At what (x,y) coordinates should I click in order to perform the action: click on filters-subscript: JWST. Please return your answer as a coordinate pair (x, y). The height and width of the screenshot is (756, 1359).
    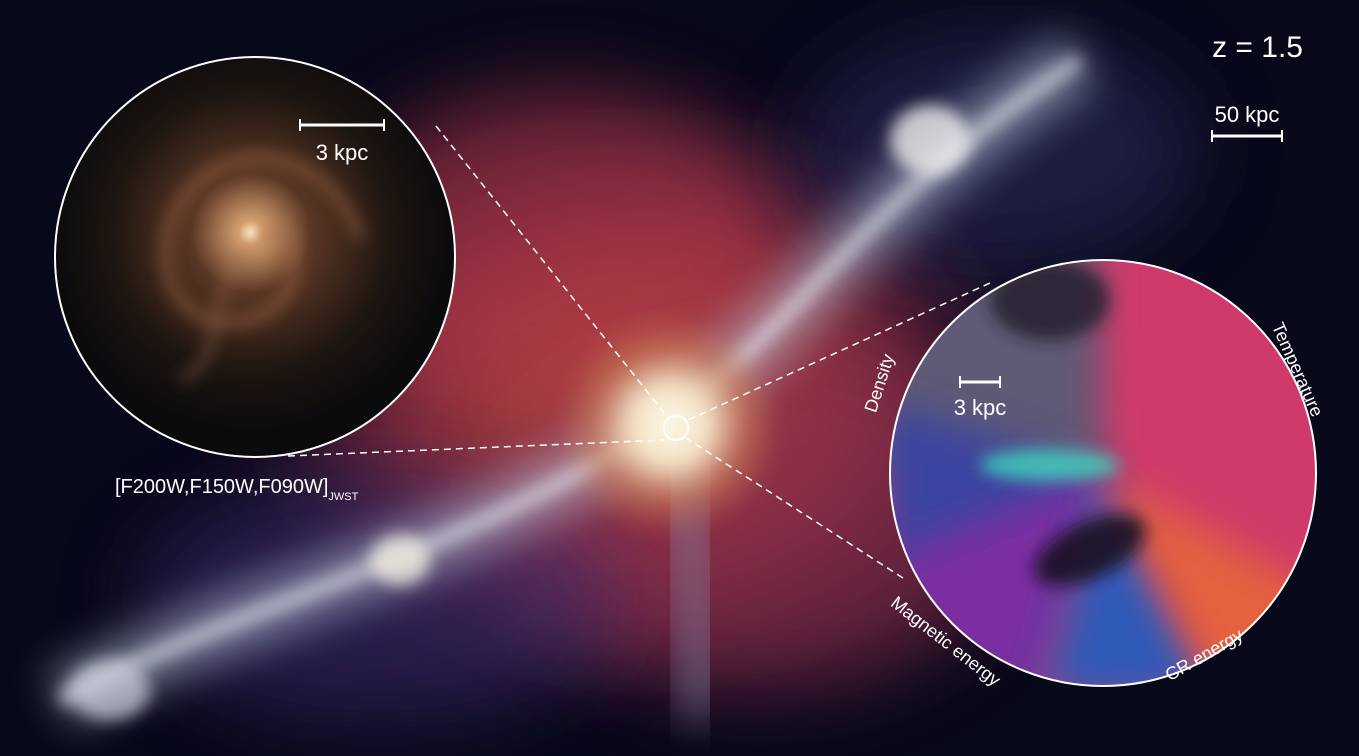
    Looking at the image, I should click on (343, 497).